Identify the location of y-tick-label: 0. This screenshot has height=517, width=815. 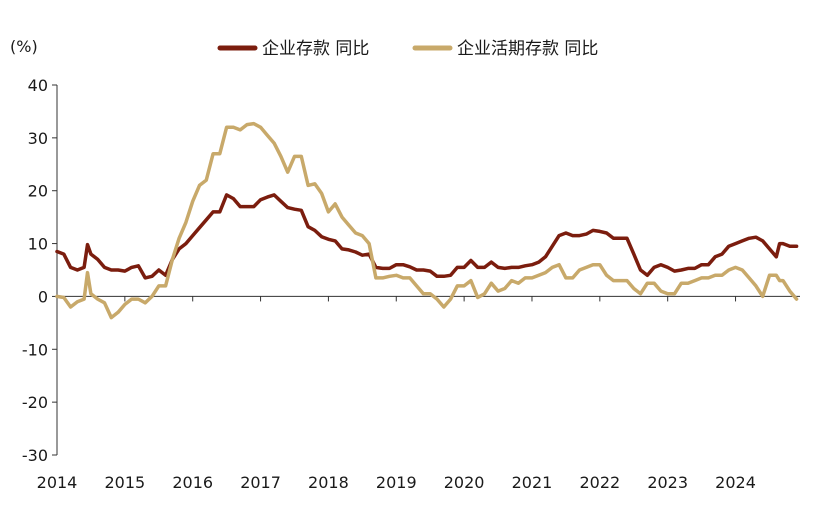
(43, 296).